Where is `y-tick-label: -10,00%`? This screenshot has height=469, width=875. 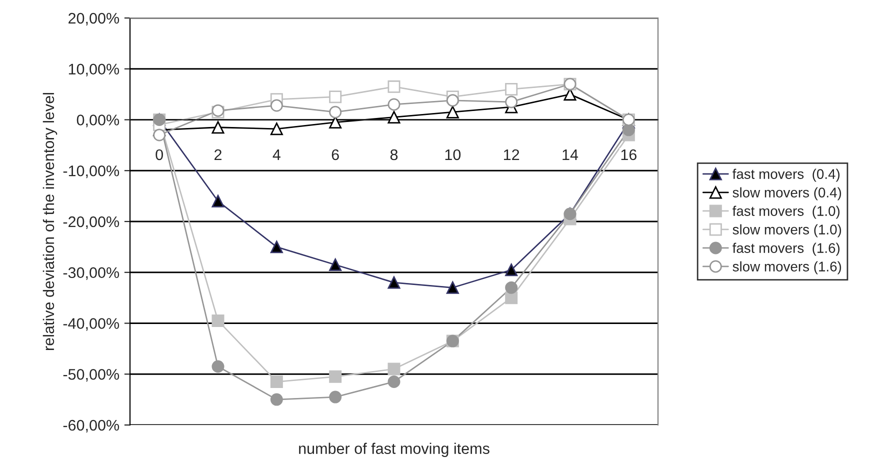
y-tick-label: -10,00% is located at coordinates (91, 171).